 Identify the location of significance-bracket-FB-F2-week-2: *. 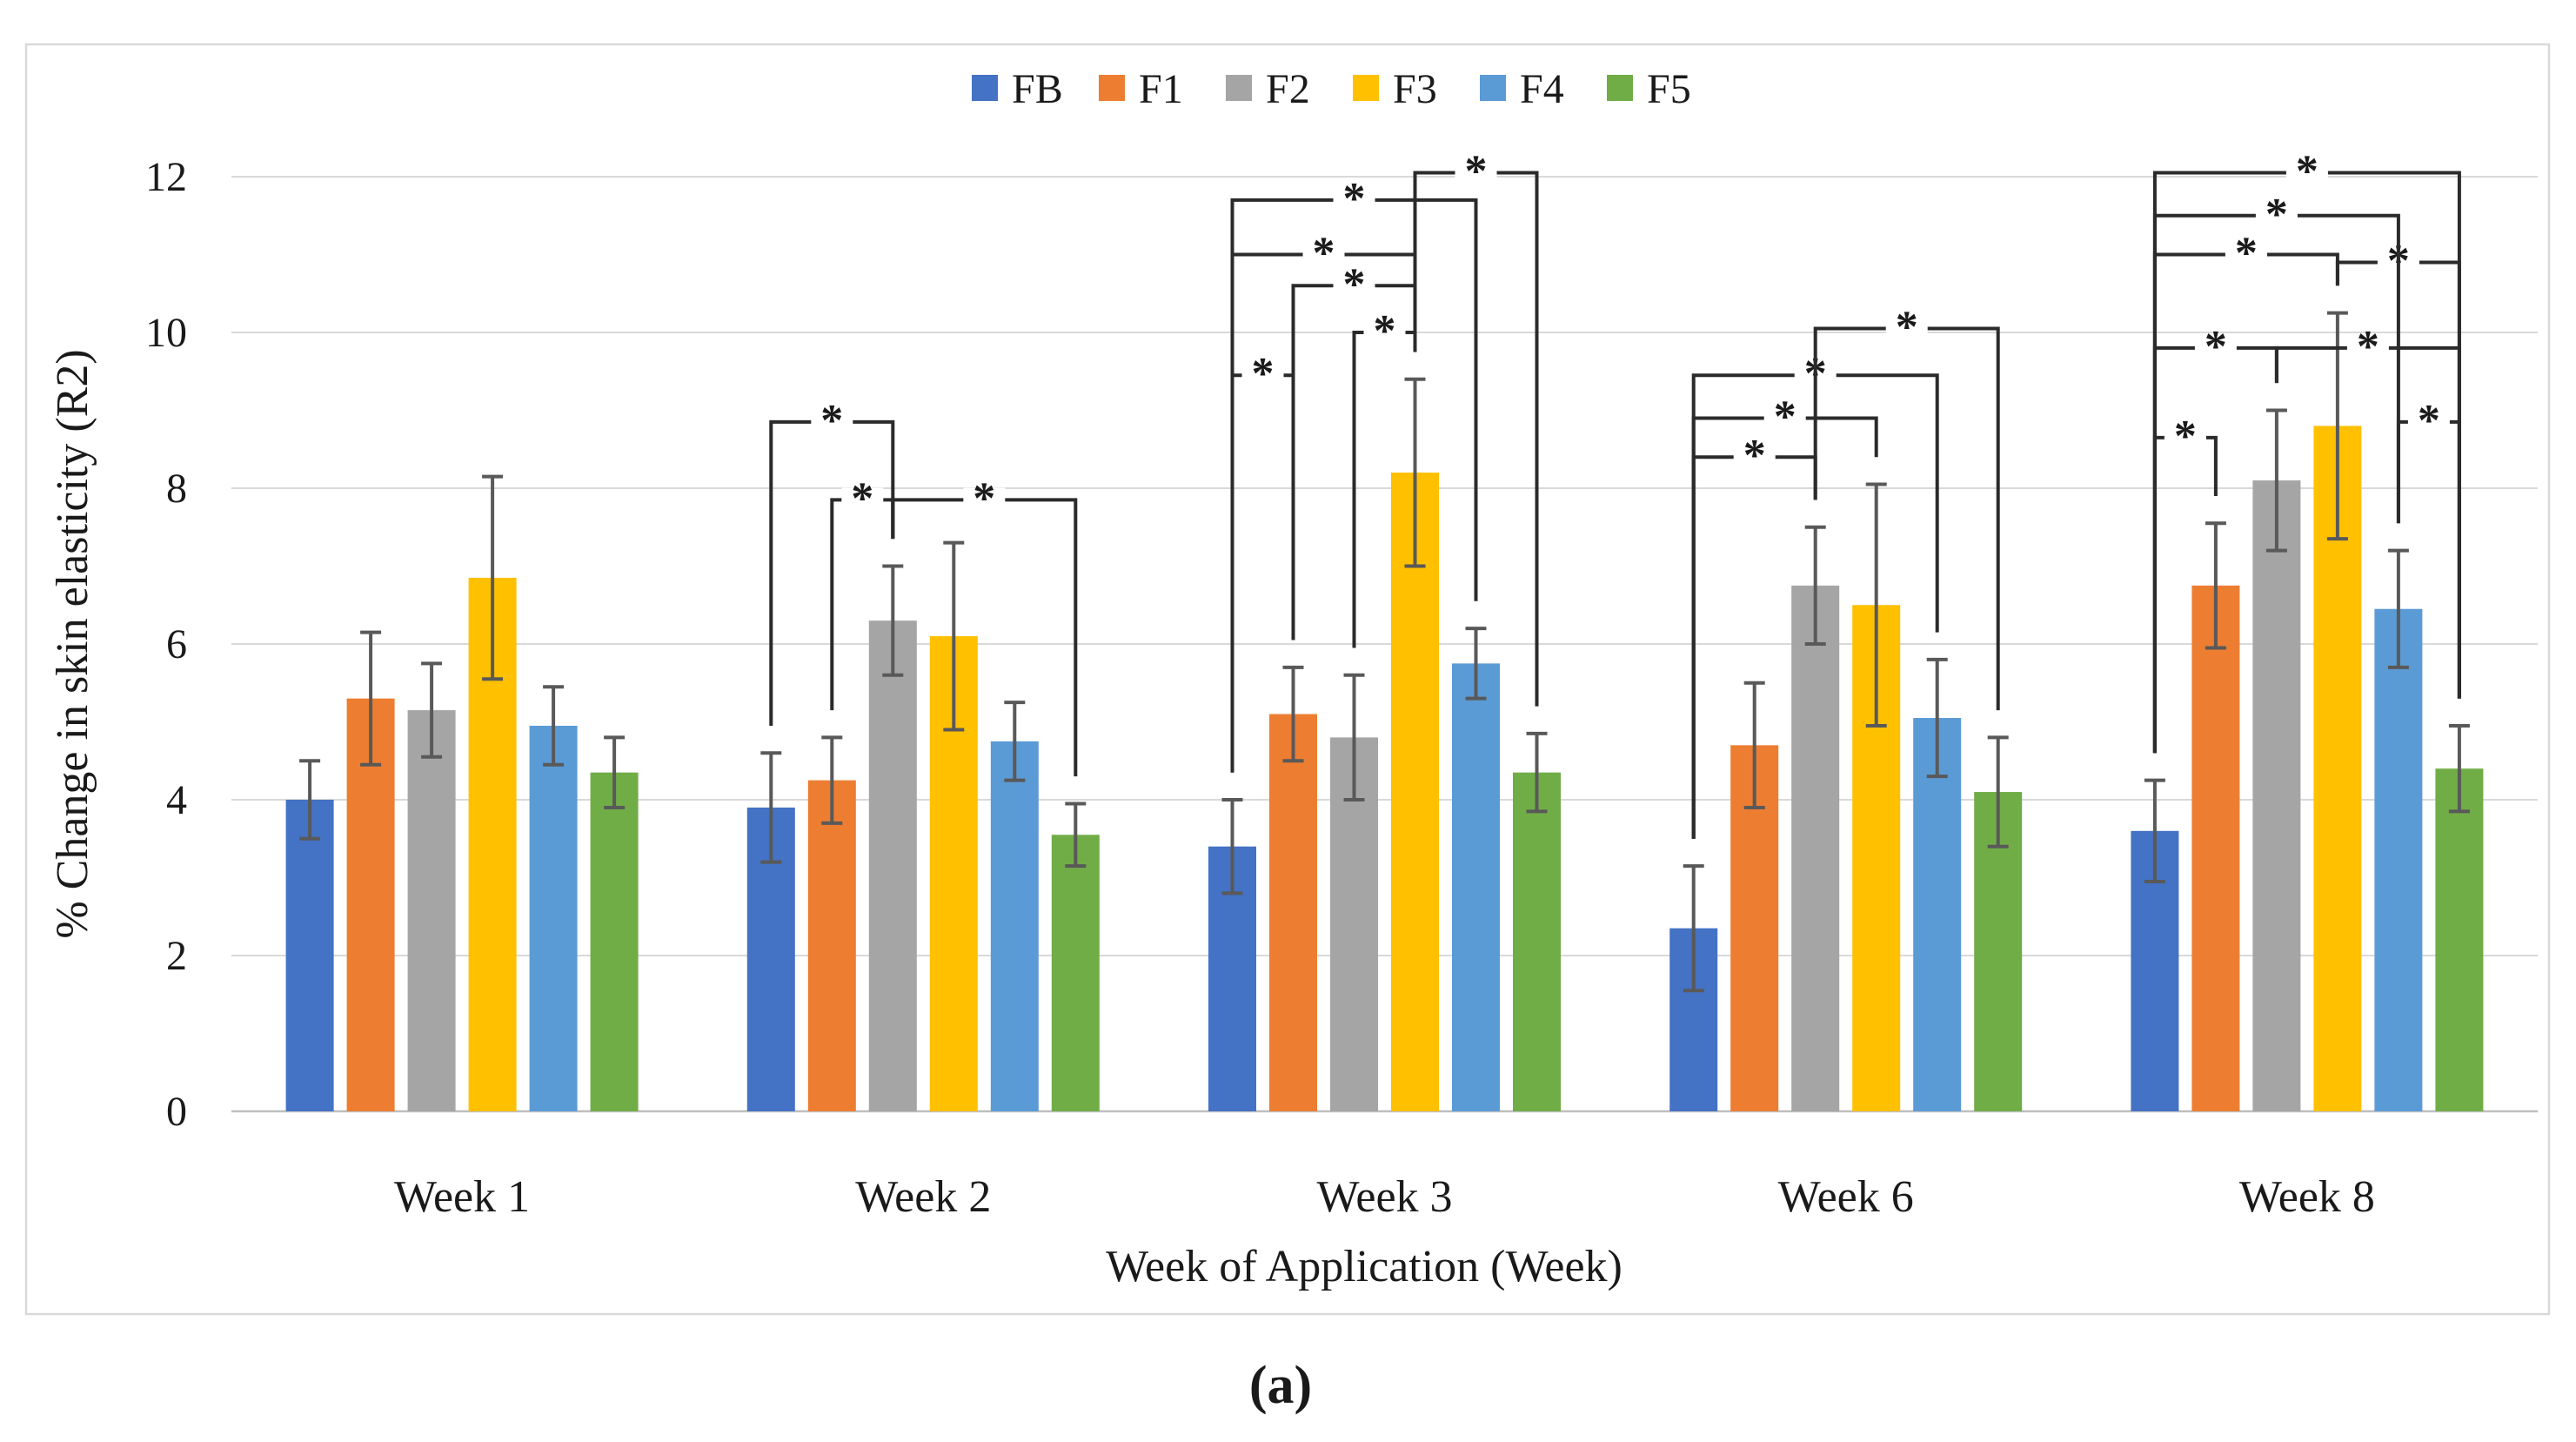
(832, 561).